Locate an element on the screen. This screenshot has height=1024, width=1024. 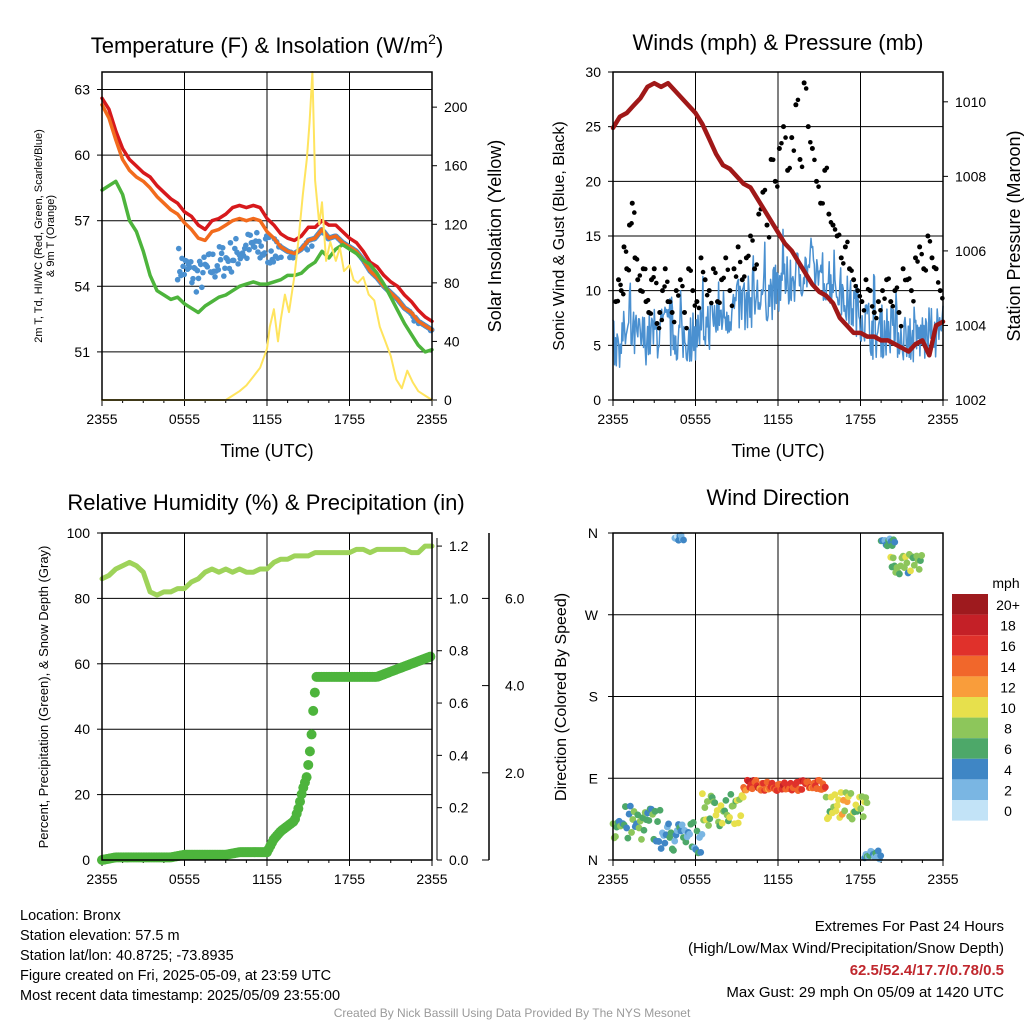
y-tick-label: 30 is located at coordinates (593, 72).